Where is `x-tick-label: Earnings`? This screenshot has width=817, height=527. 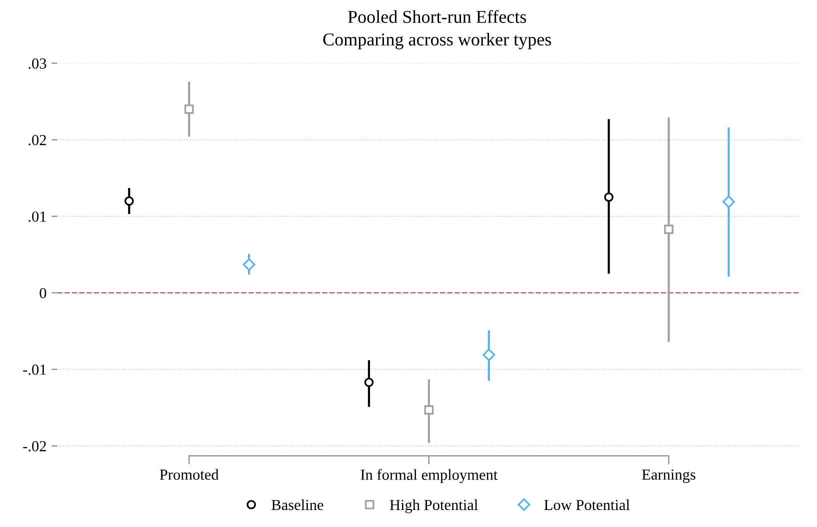
x-tick-label: Earnings is located at coordinates (669, 476).